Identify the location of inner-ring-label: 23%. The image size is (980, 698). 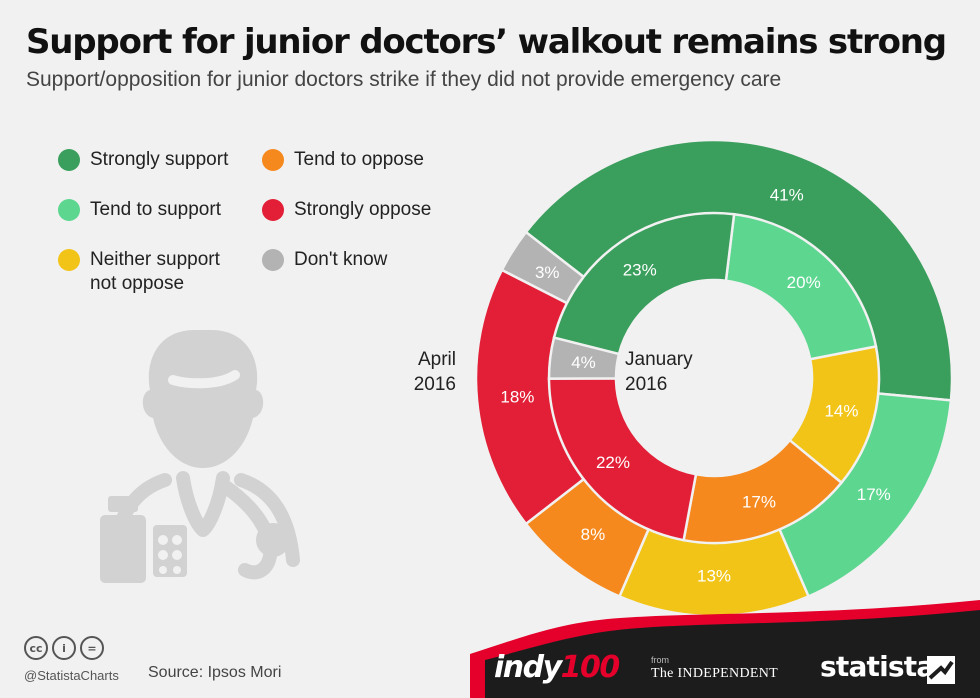
(640, 269).